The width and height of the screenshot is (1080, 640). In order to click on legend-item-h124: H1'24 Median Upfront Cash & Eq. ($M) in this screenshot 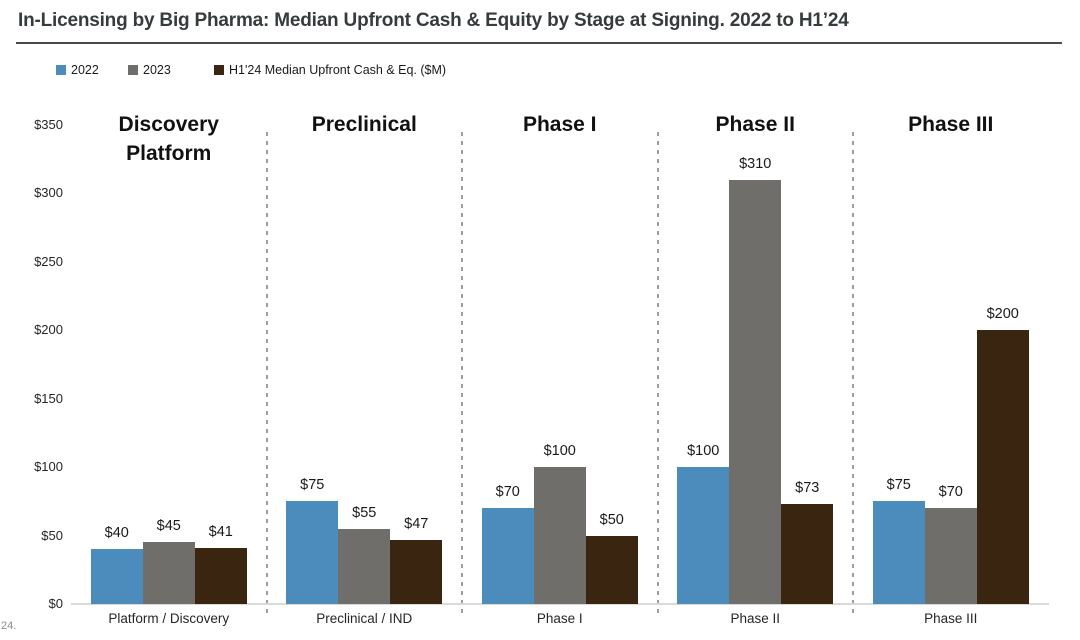, I will do `click(330, 70)`.